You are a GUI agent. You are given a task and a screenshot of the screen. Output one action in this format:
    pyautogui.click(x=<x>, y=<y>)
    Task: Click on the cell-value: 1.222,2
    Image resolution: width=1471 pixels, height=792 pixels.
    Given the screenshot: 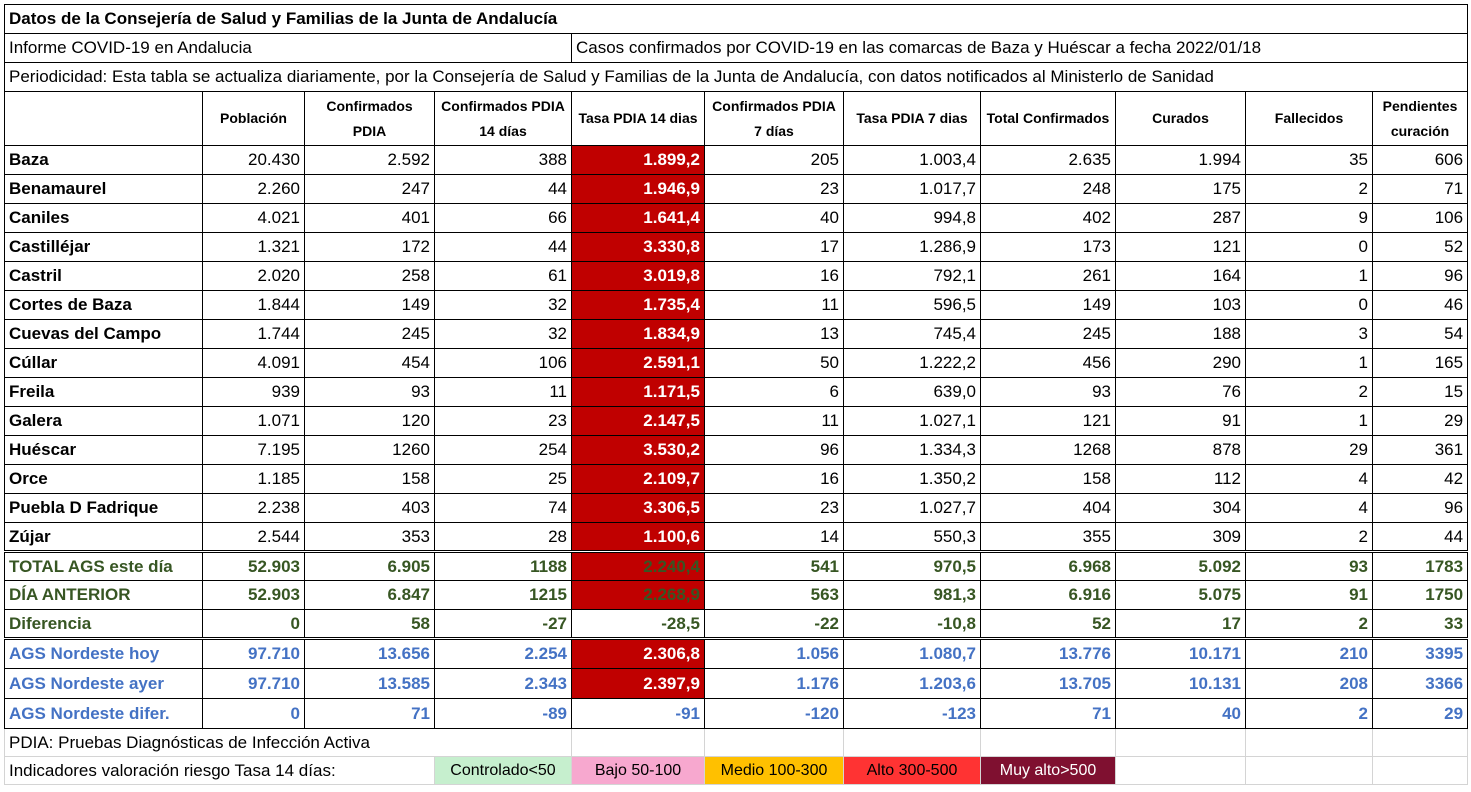 What is the action you would take?
    pyautogui.click(x=912, y=363)
    